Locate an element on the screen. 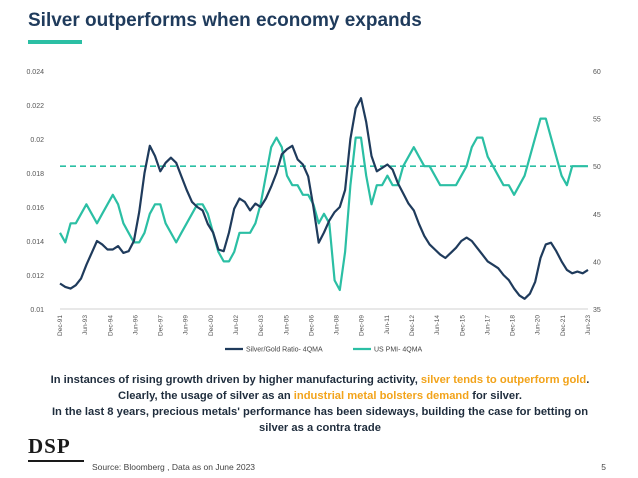  x-tick-label: Jun-14 is located at coordinates (437, 325).